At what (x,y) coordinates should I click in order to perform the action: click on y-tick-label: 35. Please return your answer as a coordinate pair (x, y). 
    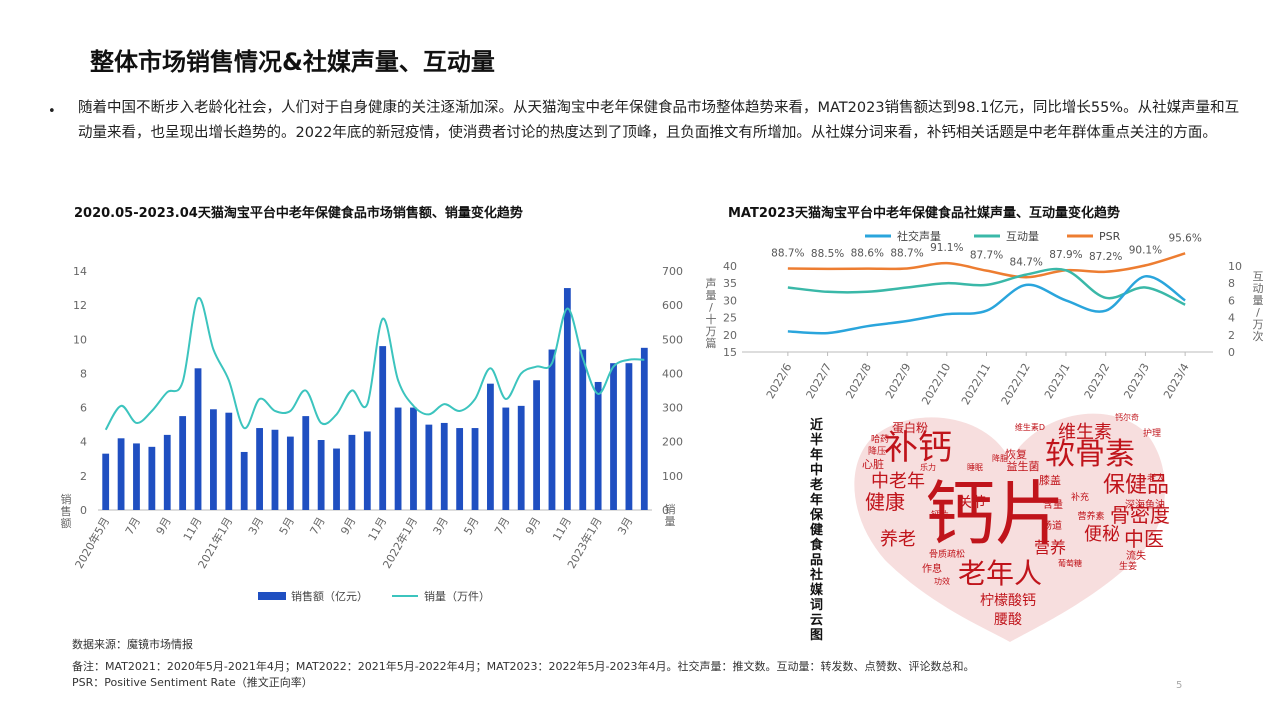
    Looking at the image, I should click on (730, 283).